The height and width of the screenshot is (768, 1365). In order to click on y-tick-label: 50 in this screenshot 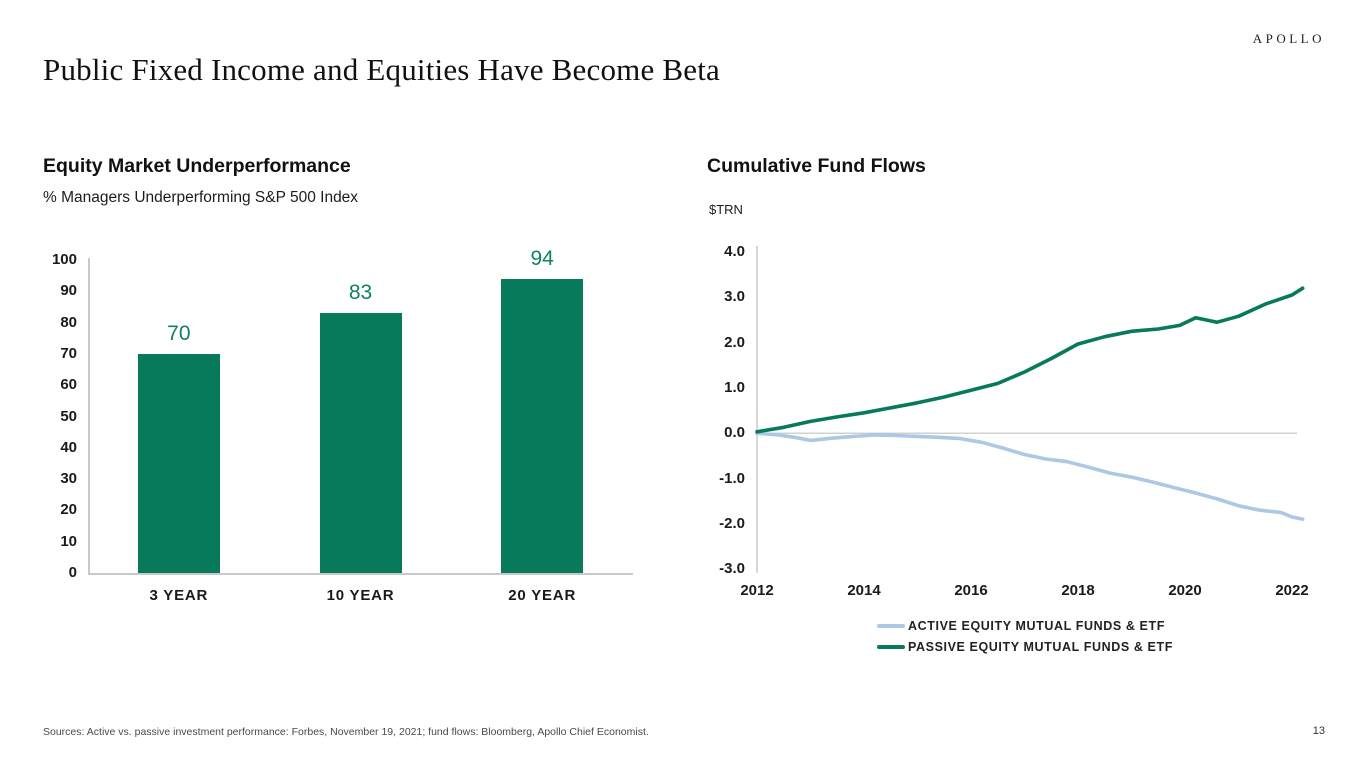, I will do `click(68, 416)`.